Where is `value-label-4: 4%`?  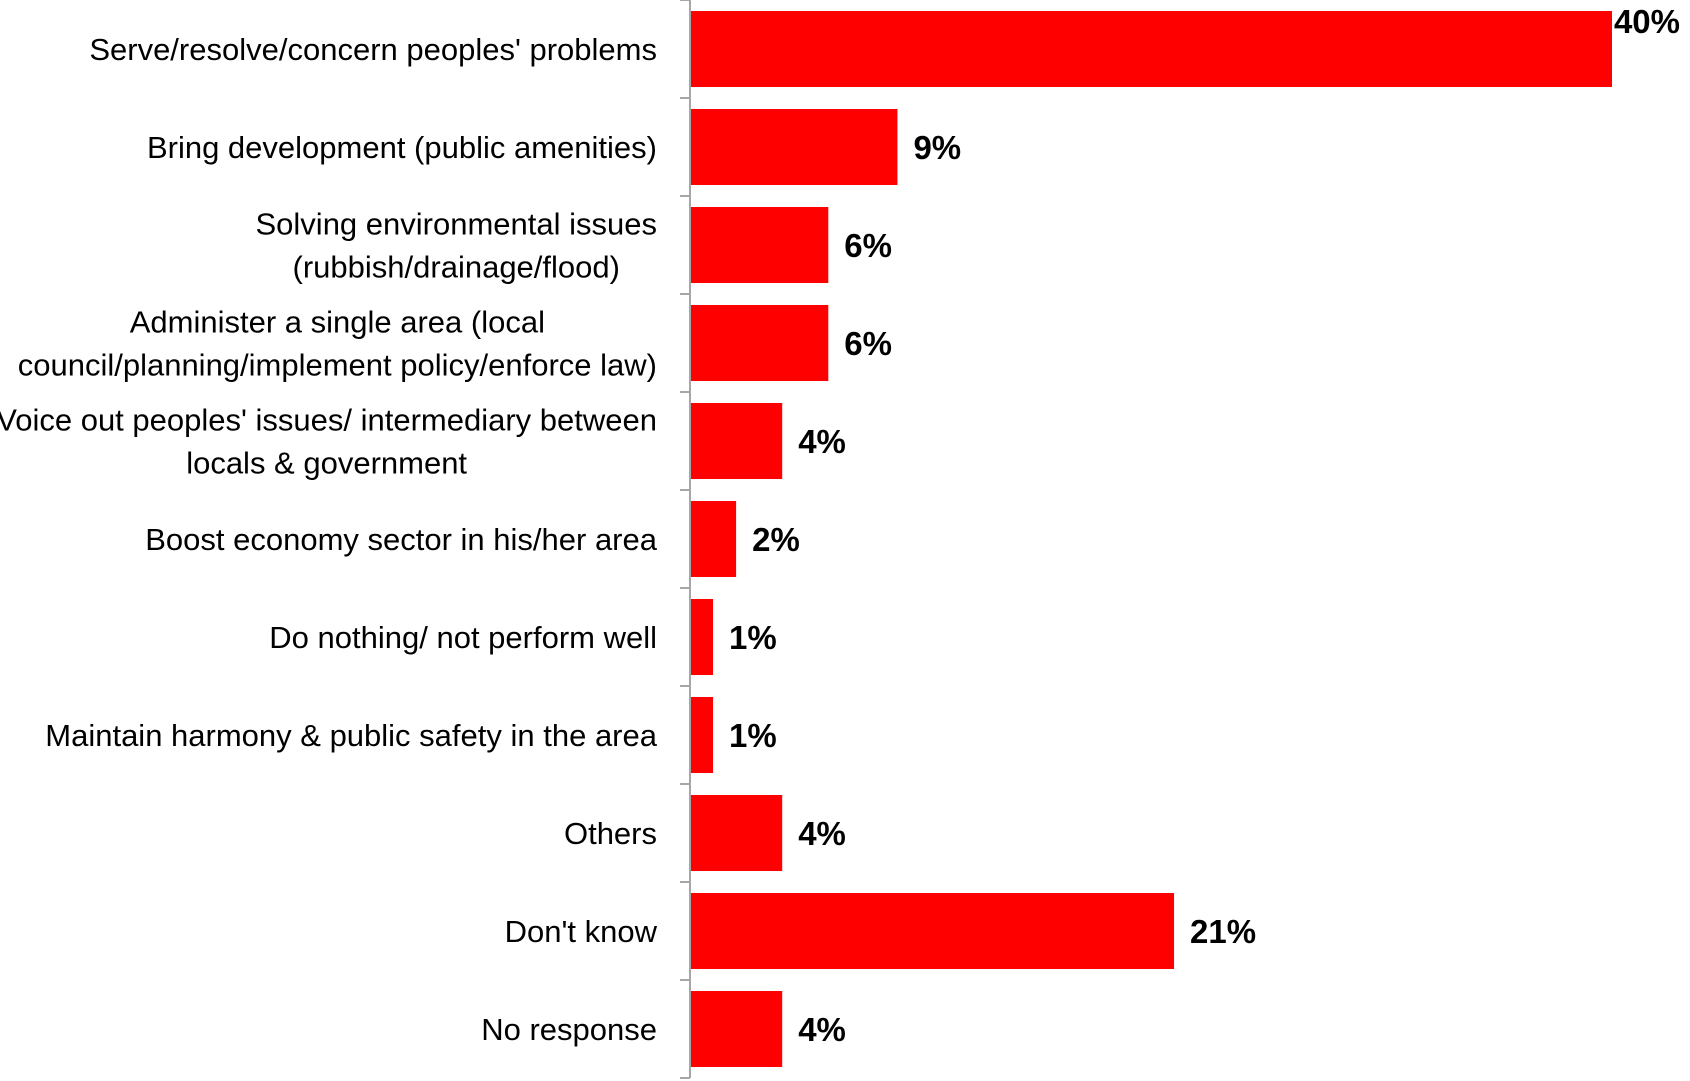 value-label-4: 4% is located at coordinates (822, 441).